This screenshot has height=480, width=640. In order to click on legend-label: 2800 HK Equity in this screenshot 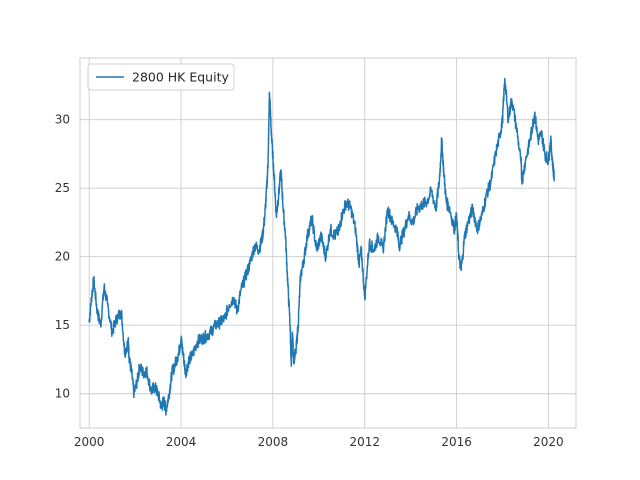, I will do `click(180, 77)`.